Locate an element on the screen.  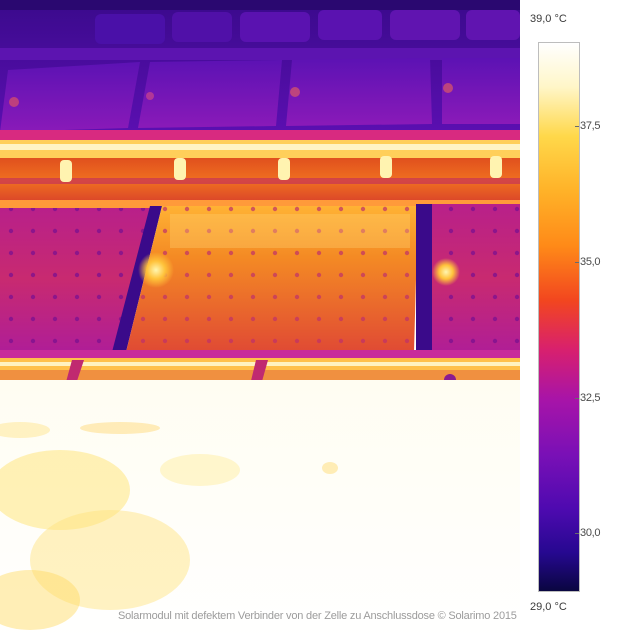
color-bar is located at coordinates (559, 317).